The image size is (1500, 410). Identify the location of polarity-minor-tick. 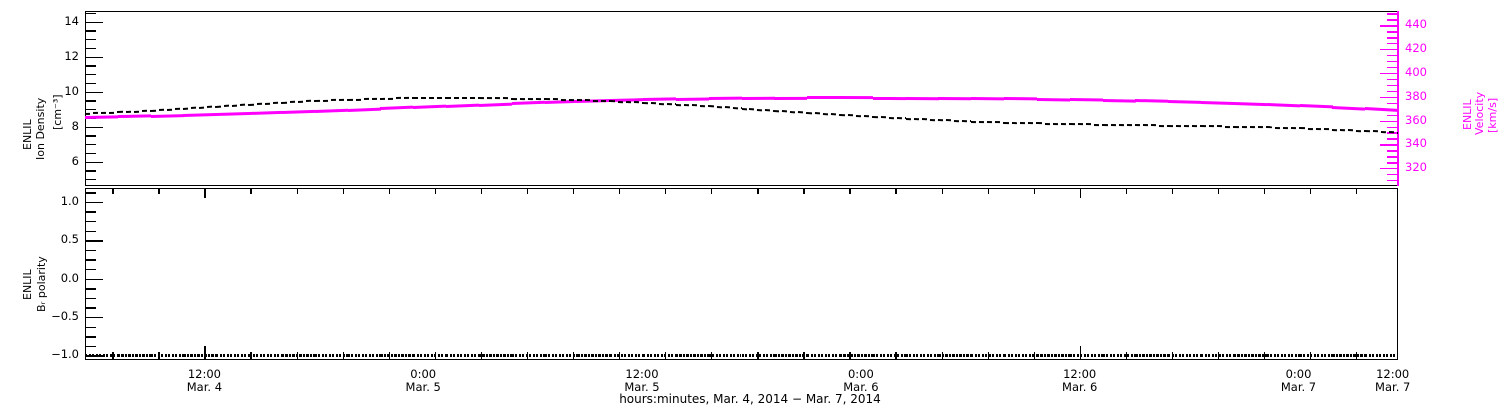
(90, 222).